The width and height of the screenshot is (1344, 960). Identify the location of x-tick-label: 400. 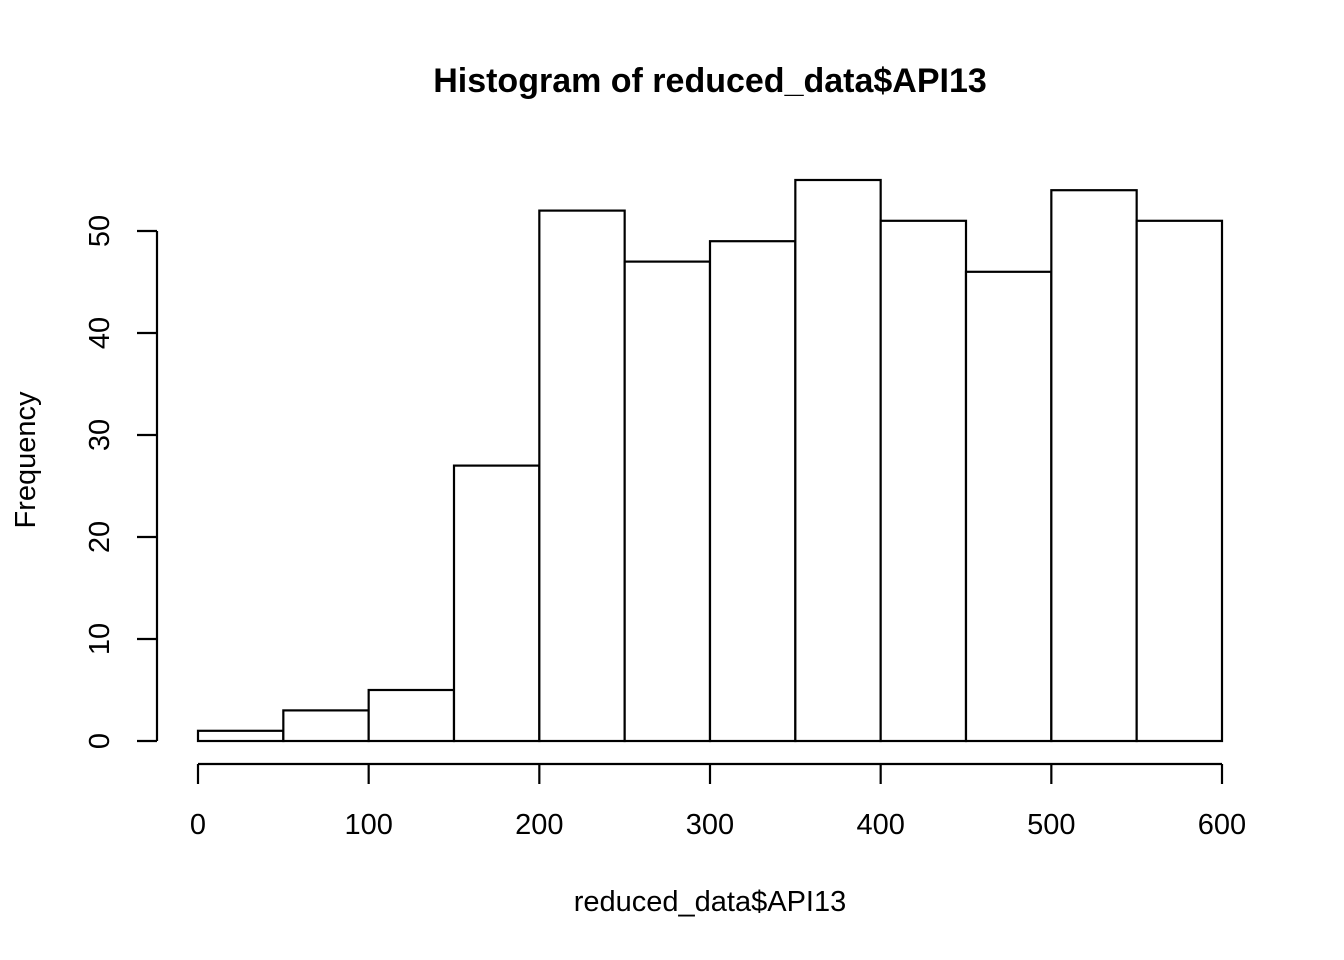
(880, 825).